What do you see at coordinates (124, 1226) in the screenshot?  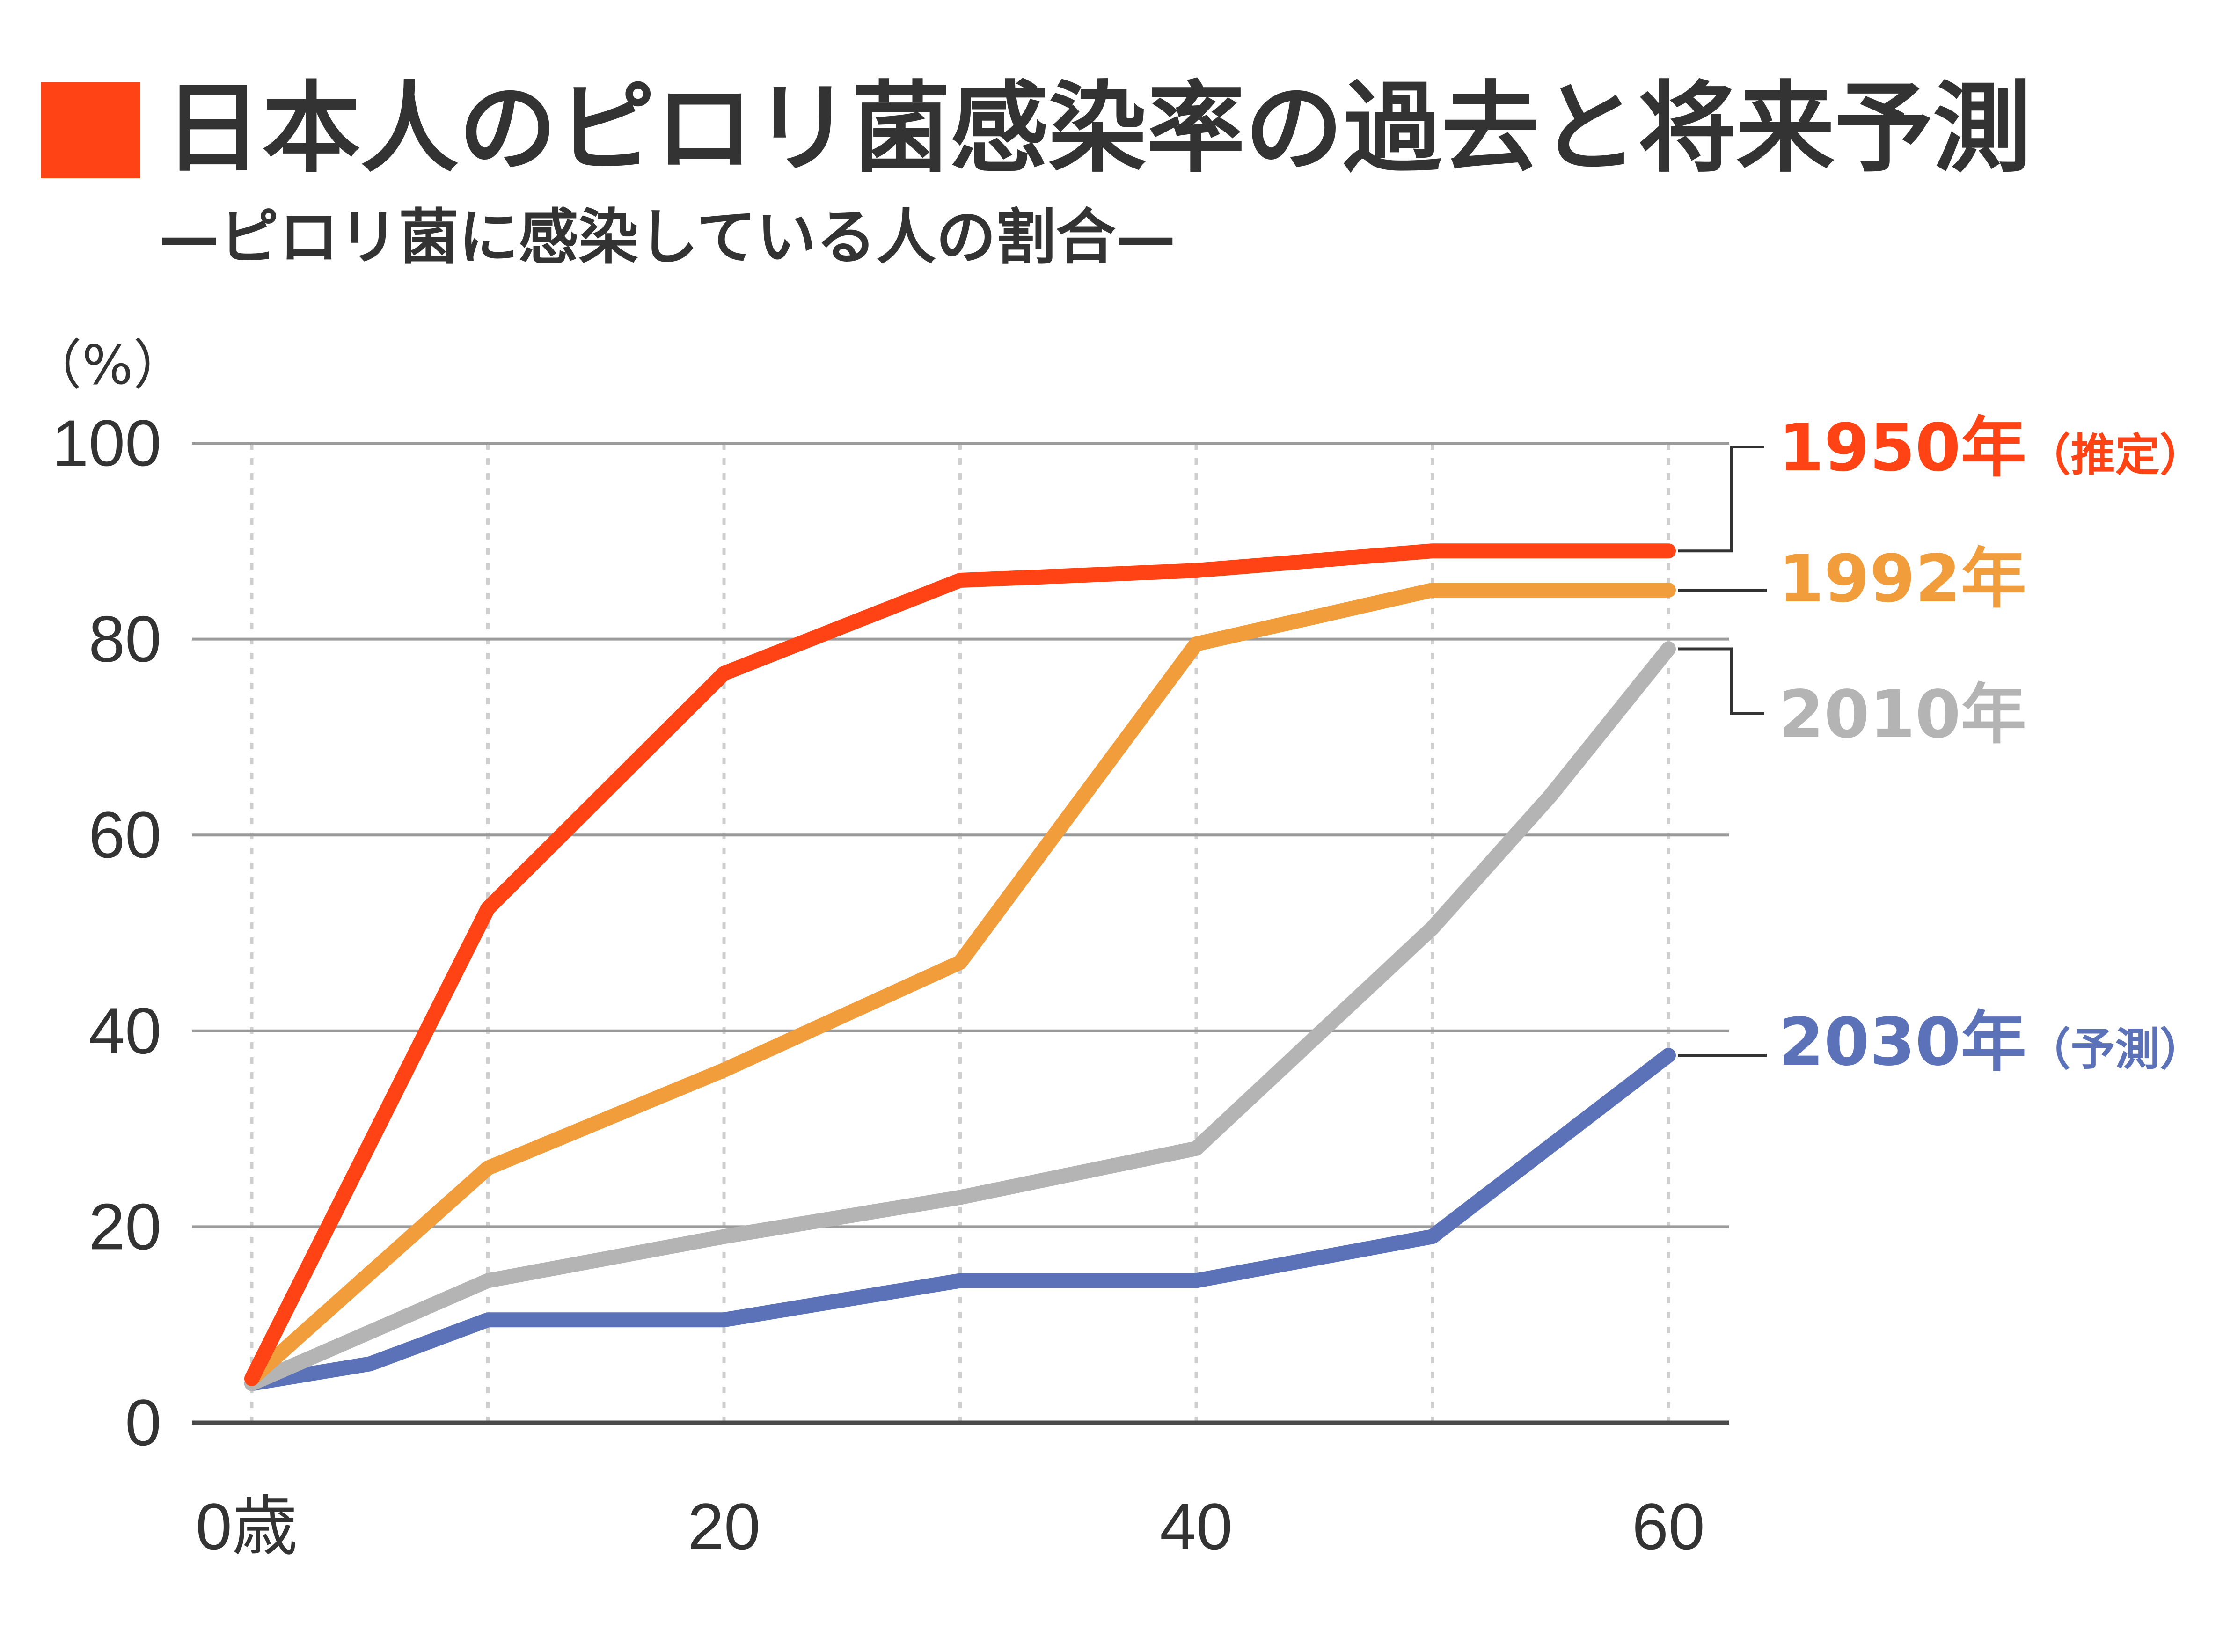 I see `y-tick-label: 20` at bounding box center [124, 1226].